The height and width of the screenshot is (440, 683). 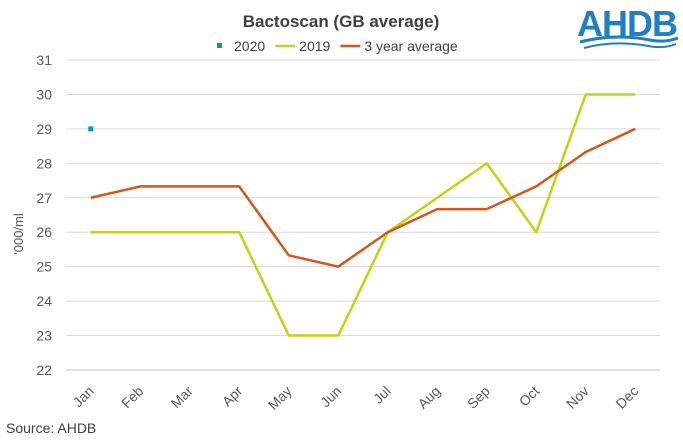 I want to click on x-tick-feb: Feb, so click(x=132, y=397).